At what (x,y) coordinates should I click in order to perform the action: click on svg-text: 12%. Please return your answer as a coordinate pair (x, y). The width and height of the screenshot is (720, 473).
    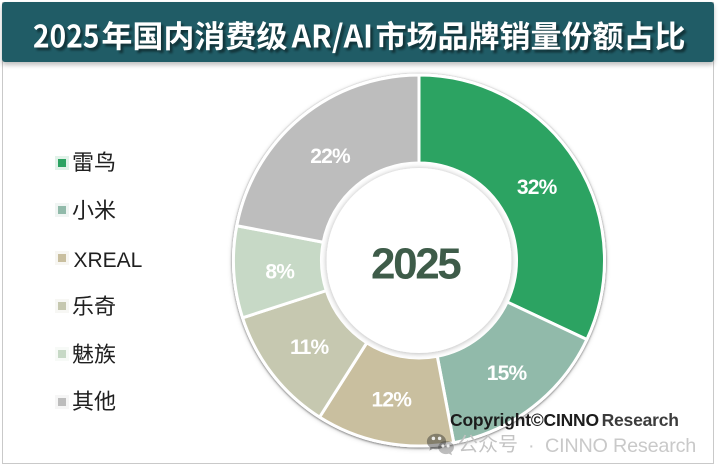
    Looking at the image, I should click on (391, 400).